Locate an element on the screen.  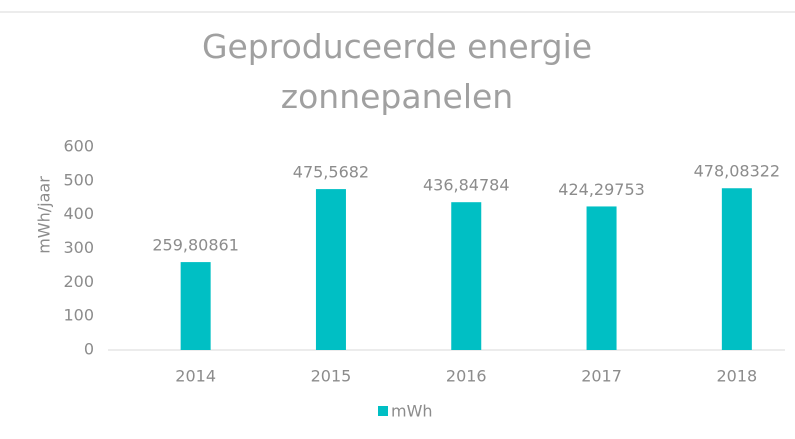
y-tick-label: 200 is located at coordinates (78, 281).